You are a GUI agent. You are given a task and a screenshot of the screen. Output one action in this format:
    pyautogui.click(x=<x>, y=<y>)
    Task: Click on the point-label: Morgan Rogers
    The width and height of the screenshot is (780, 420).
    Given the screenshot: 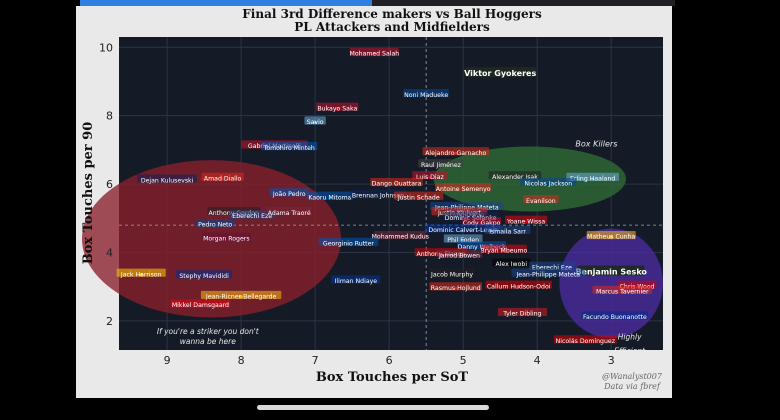 What is the action you would take?
    pyautogui.click(x=226, y=238)
    